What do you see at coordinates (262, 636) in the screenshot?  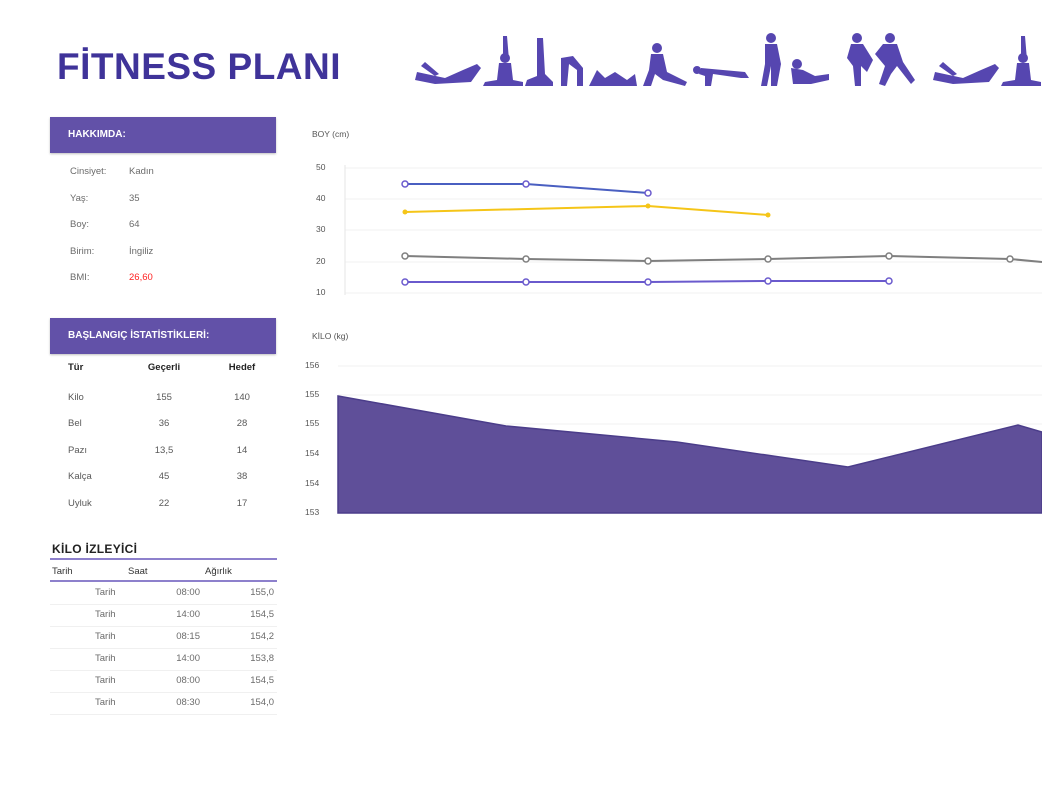 I see `tracker-weight: 154,2` at bounding box center [262, 636].